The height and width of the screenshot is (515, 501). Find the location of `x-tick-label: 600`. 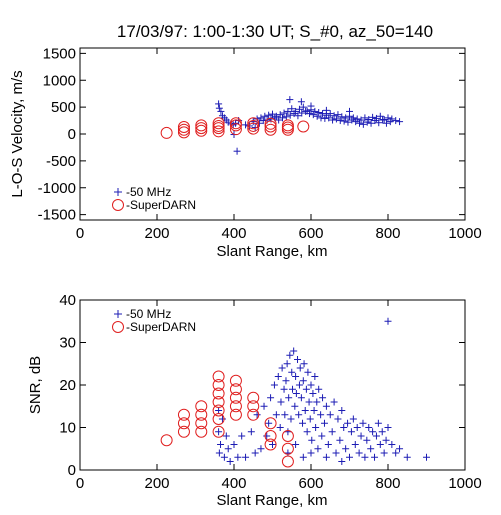

x-tick-label: 600 is located at coordinates (310, 483).